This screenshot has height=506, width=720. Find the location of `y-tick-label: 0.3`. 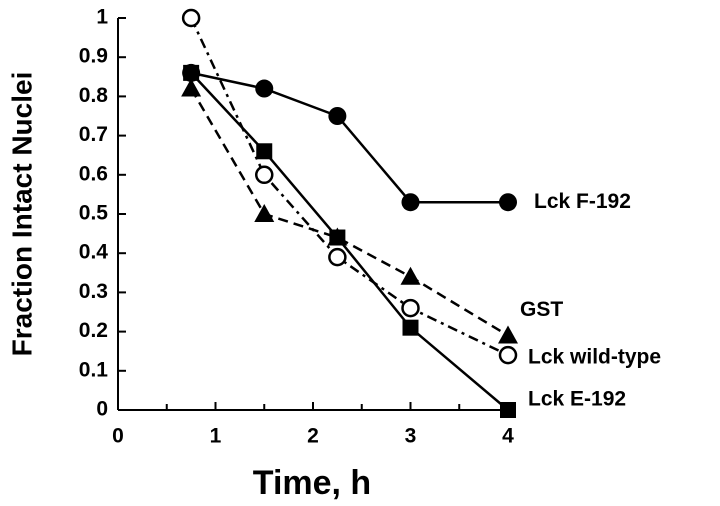

y-tick-label: 0.3 is located at coordinates (93, 291).